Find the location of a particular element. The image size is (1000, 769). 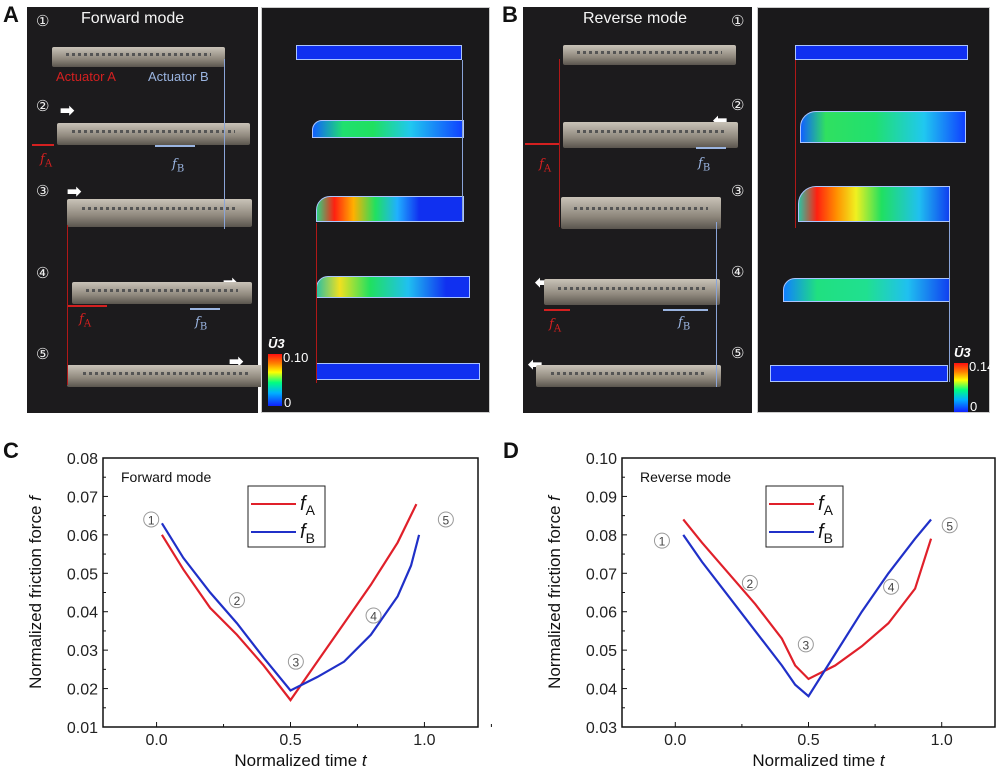

step-marker-label: 2 is located at coordinates (750, 584).